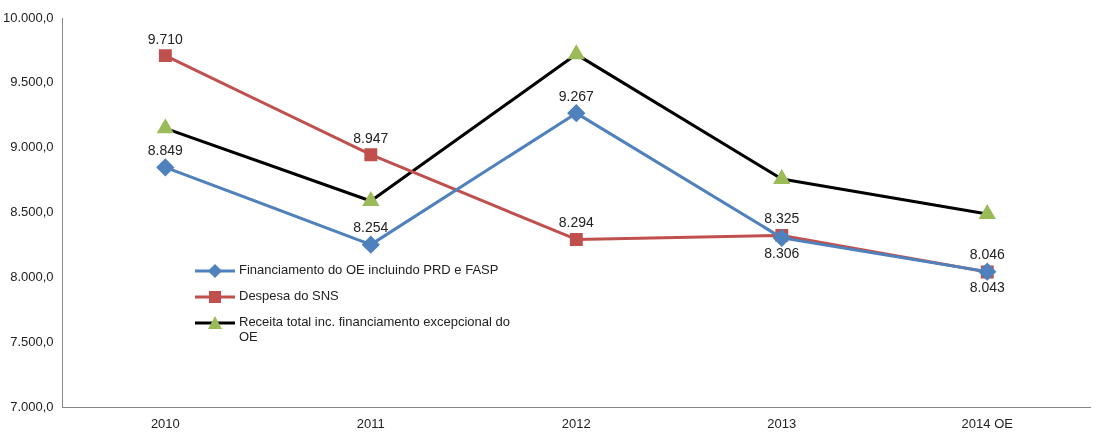  Describe the element at coordinates (987, 286) in the screenshot. I see `data-label: 8.043` at that location.